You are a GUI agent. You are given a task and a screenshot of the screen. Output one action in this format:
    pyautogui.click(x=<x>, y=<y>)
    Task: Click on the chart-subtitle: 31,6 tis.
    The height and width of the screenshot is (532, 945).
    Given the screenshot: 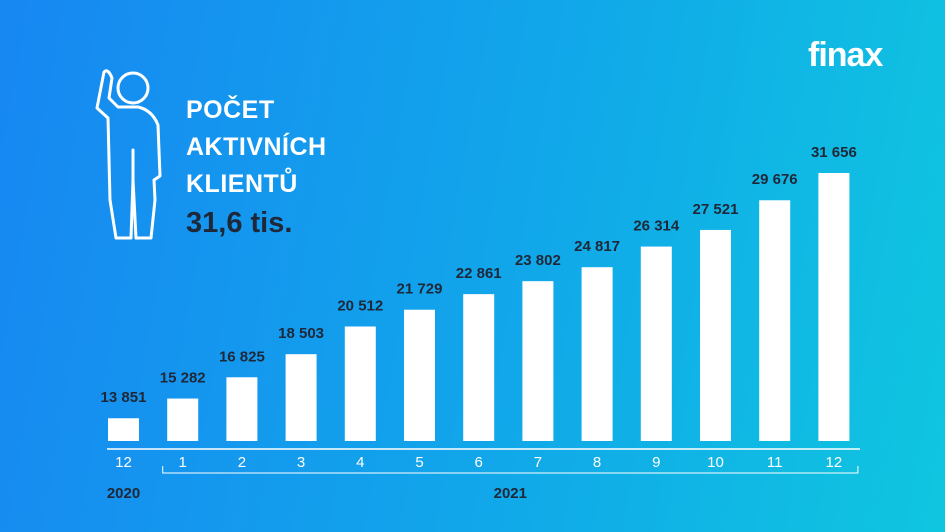 What is the action you would take?
    pyautogui.click(x=239, y=223)
    